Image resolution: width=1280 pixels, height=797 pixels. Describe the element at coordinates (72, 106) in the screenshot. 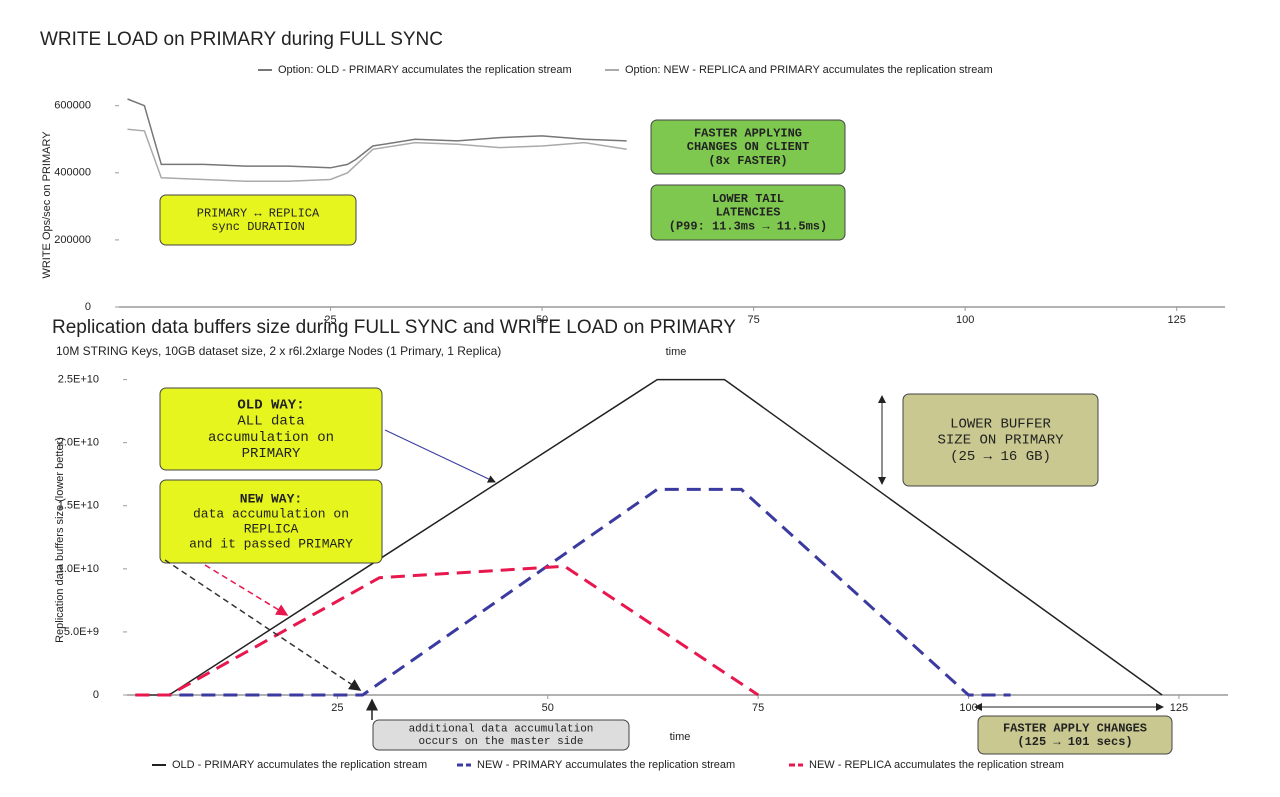

I see `y-tick-label: 600000` at that location.